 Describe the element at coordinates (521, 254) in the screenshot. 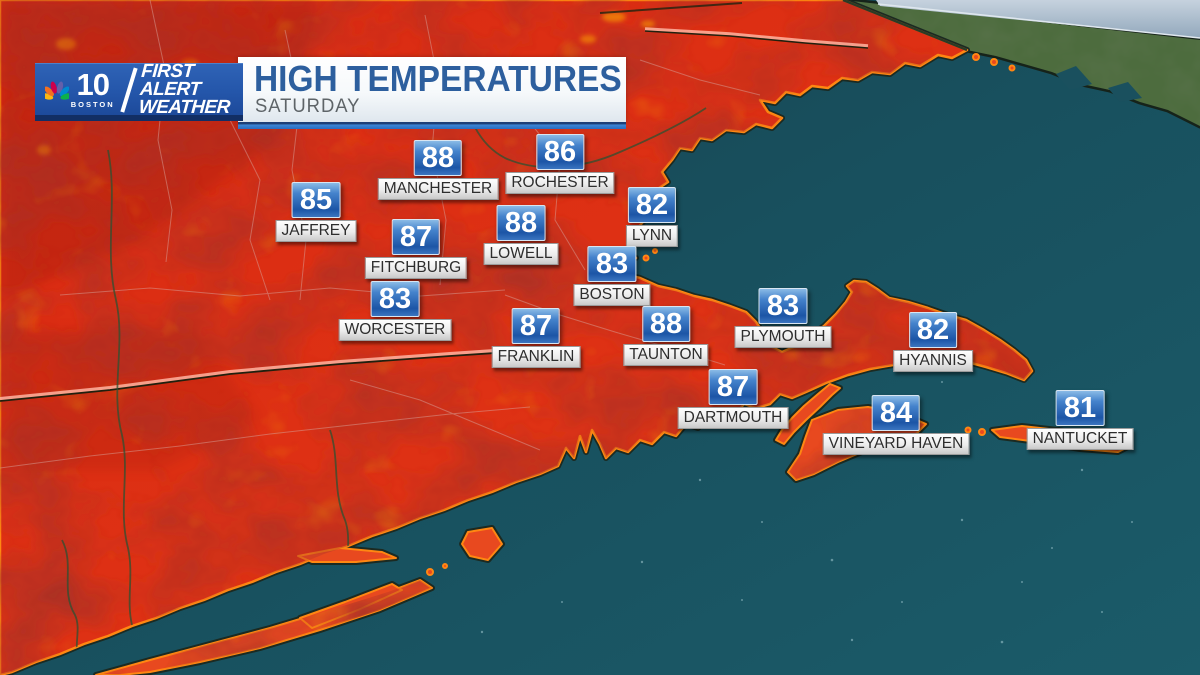

I see `city-name-label: LOWELL` at that location.